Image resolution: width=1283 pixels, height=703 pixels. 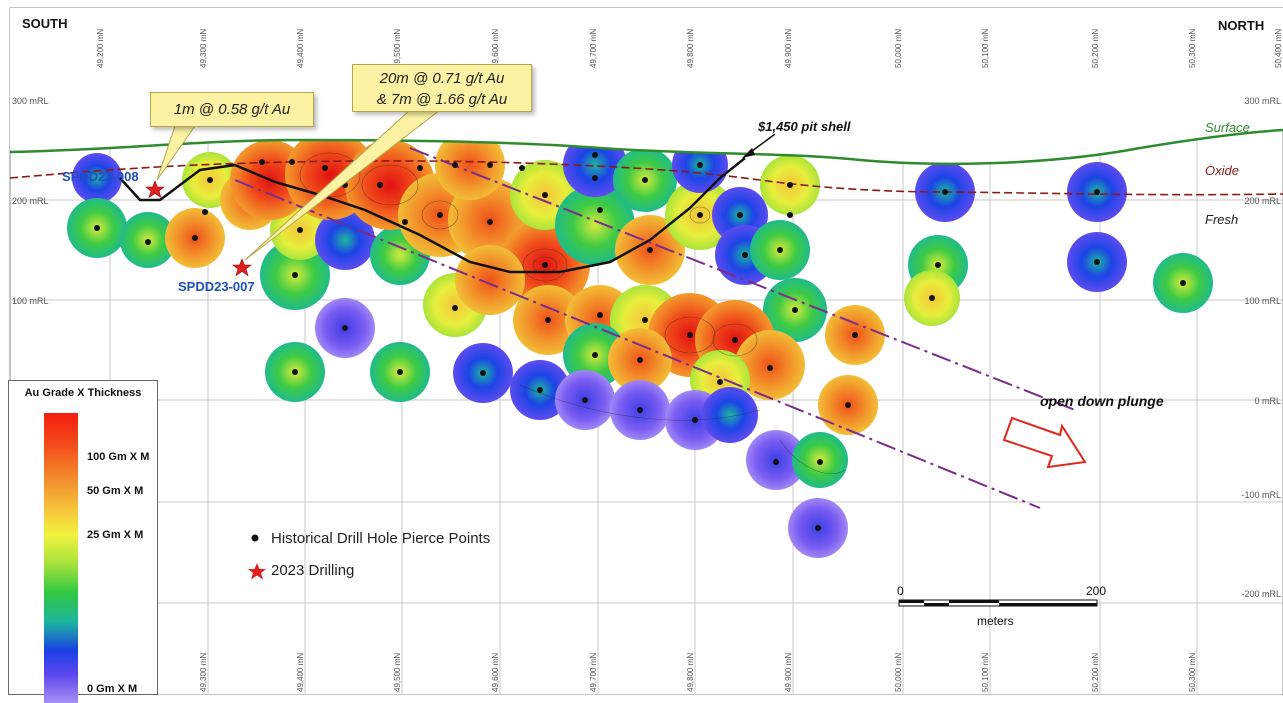 What do you see at coordinates (646, 178) in the screenshot?
I see `oxide-line` at bounding box center [646, 178].